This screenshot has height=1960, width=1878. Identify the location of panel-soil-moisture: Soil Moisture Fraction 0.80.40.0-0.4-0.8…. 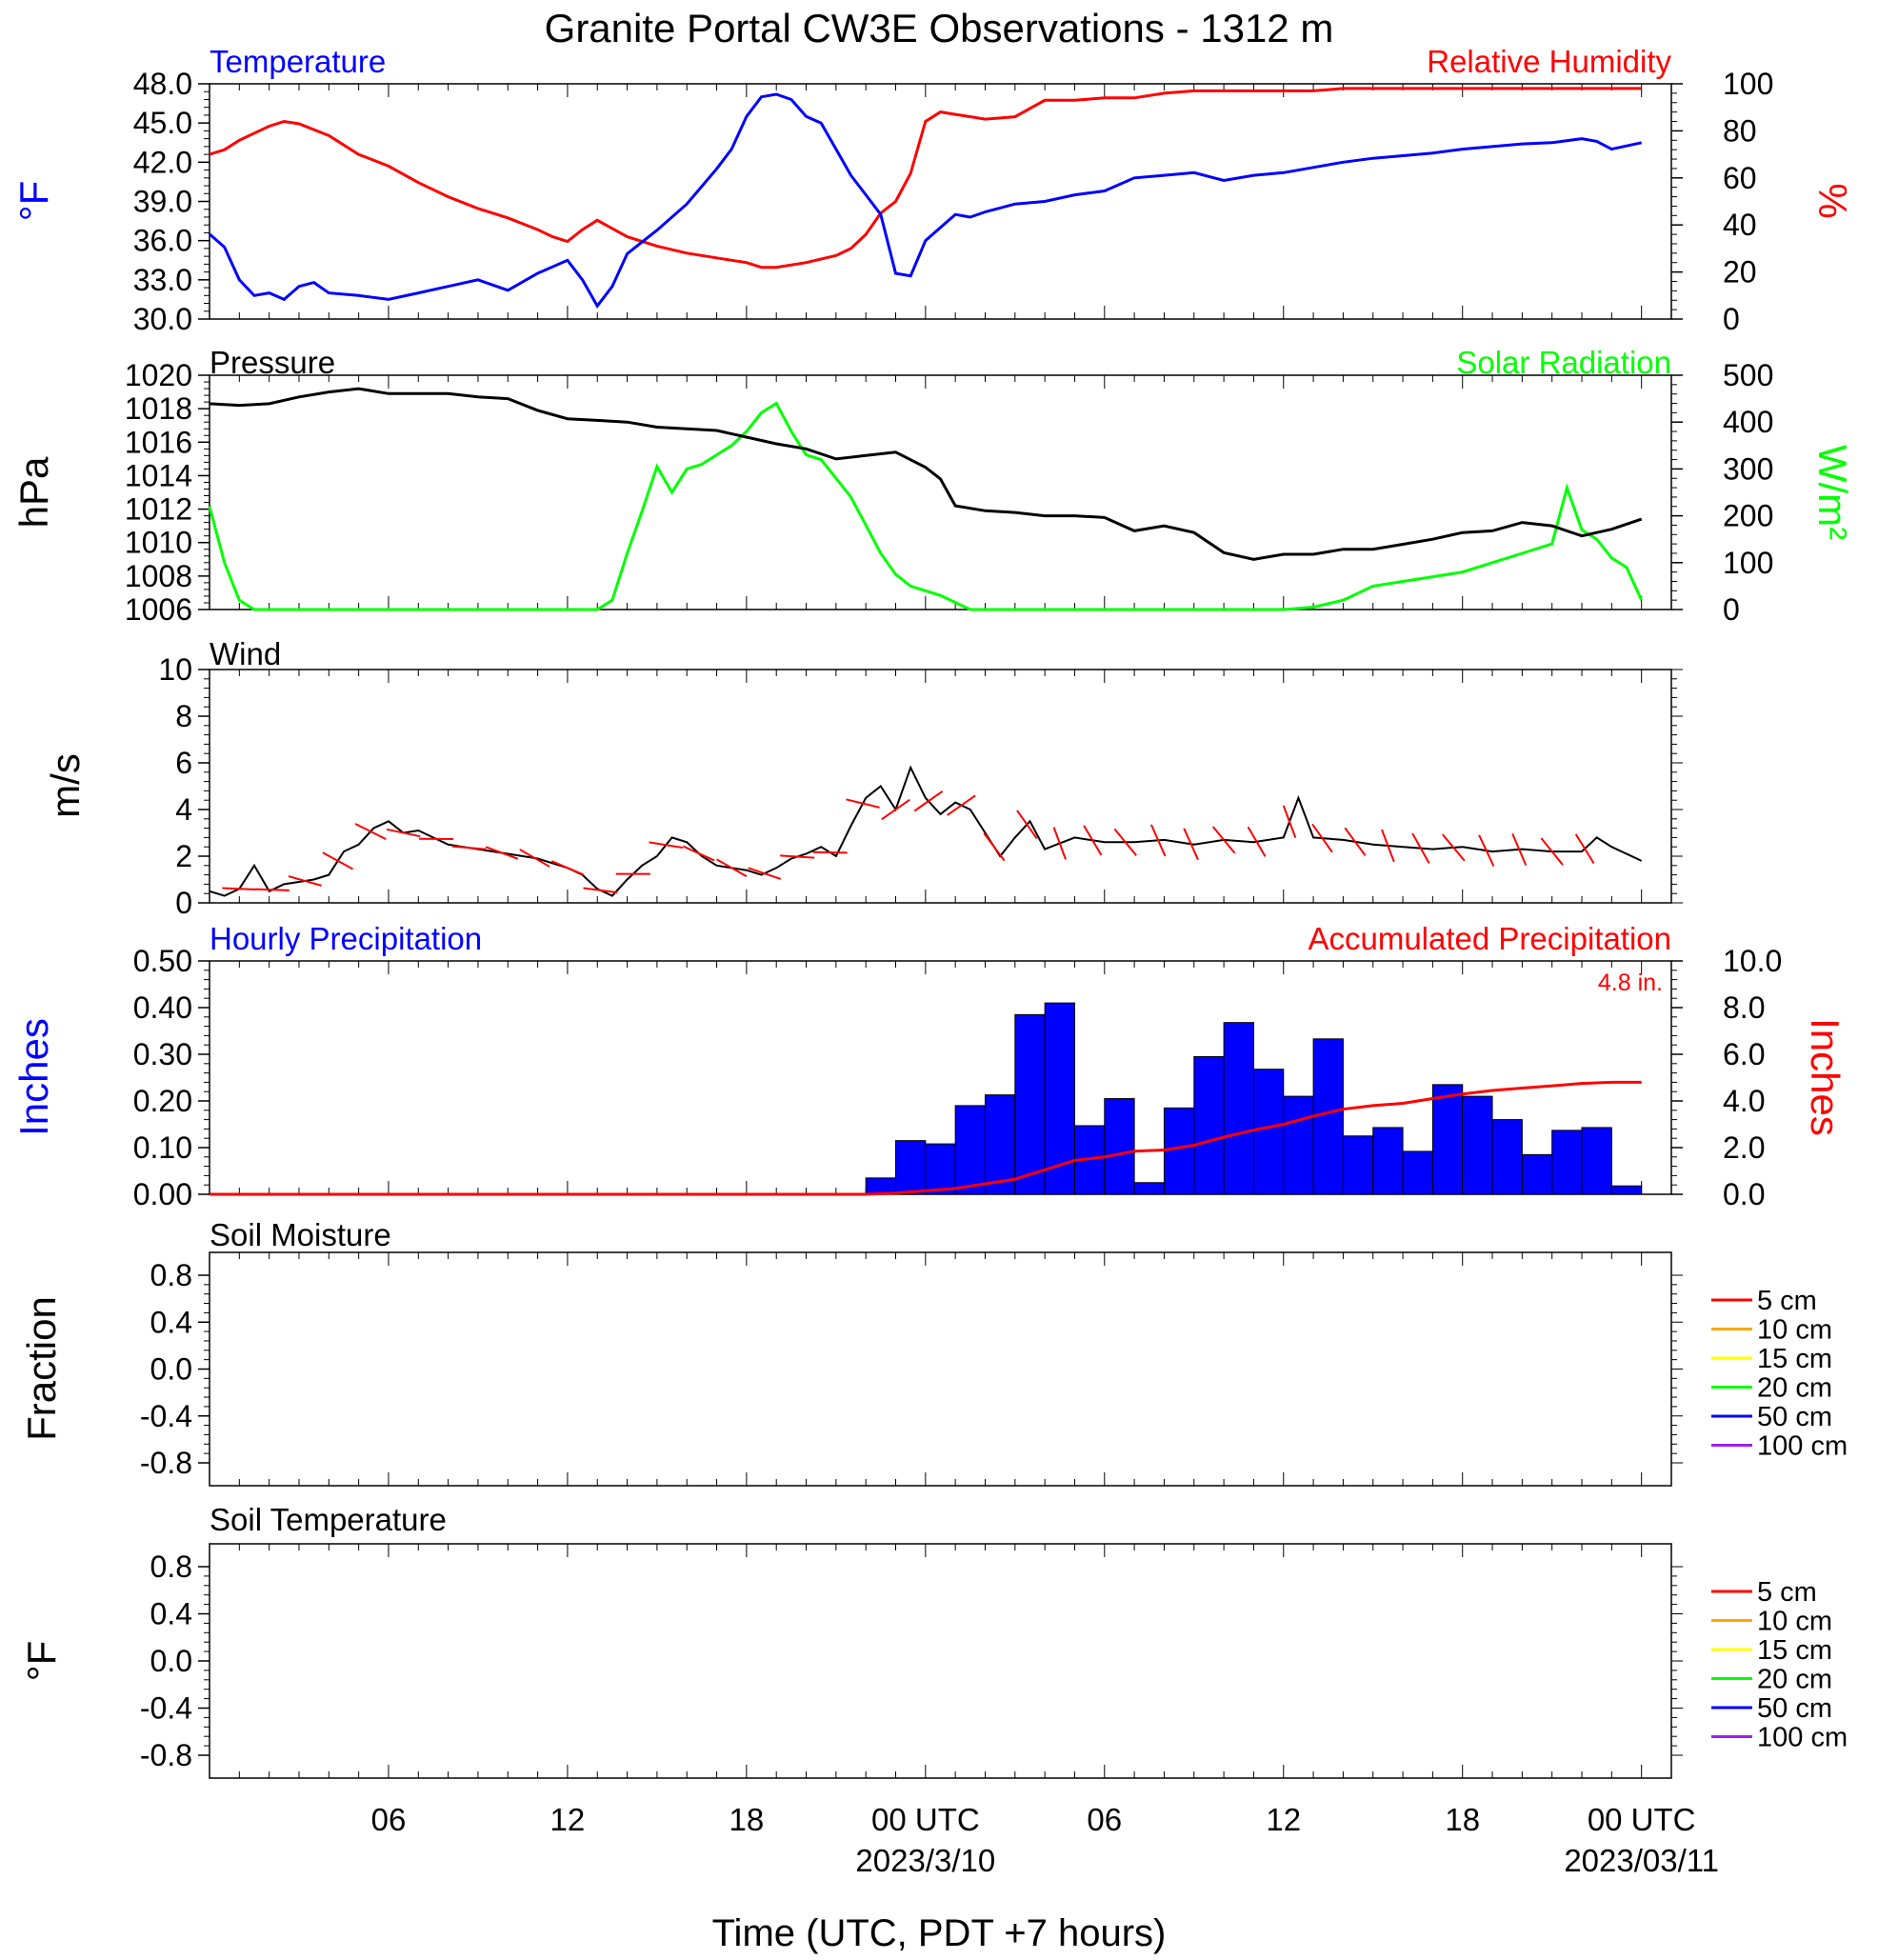
(933, 1351).